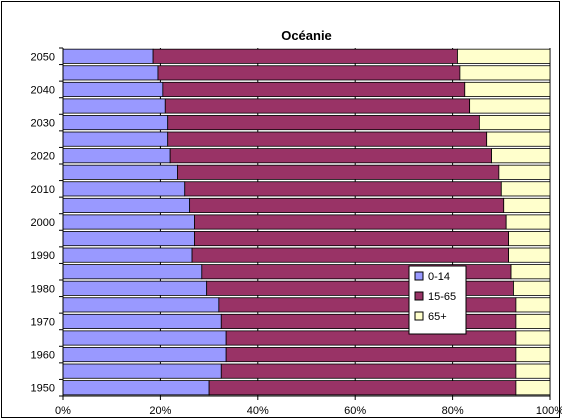 This screenshot has height=420, width=562. Describe the element at coordinates (258, 411) in the screenshot. I see `x-tick-label: 40%` at that location.